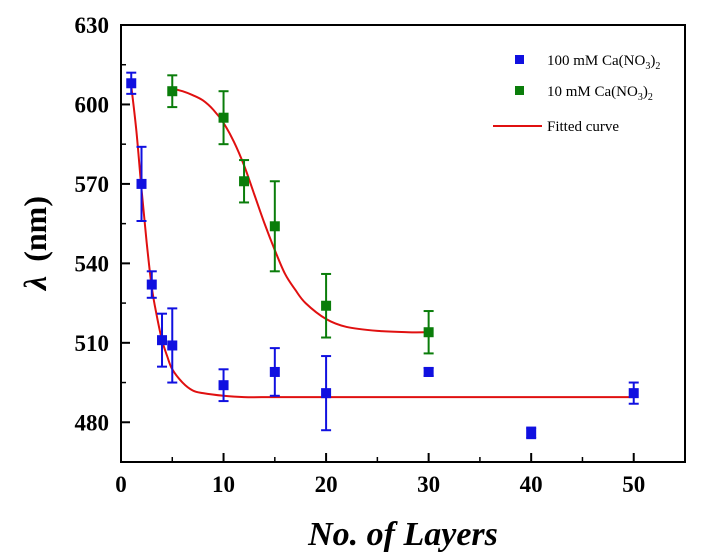 The width and height of the screenshot is (712, 556). I want to click on legend-label-100mm: 100 mM Ca(NO3)2, so click(603, 62).